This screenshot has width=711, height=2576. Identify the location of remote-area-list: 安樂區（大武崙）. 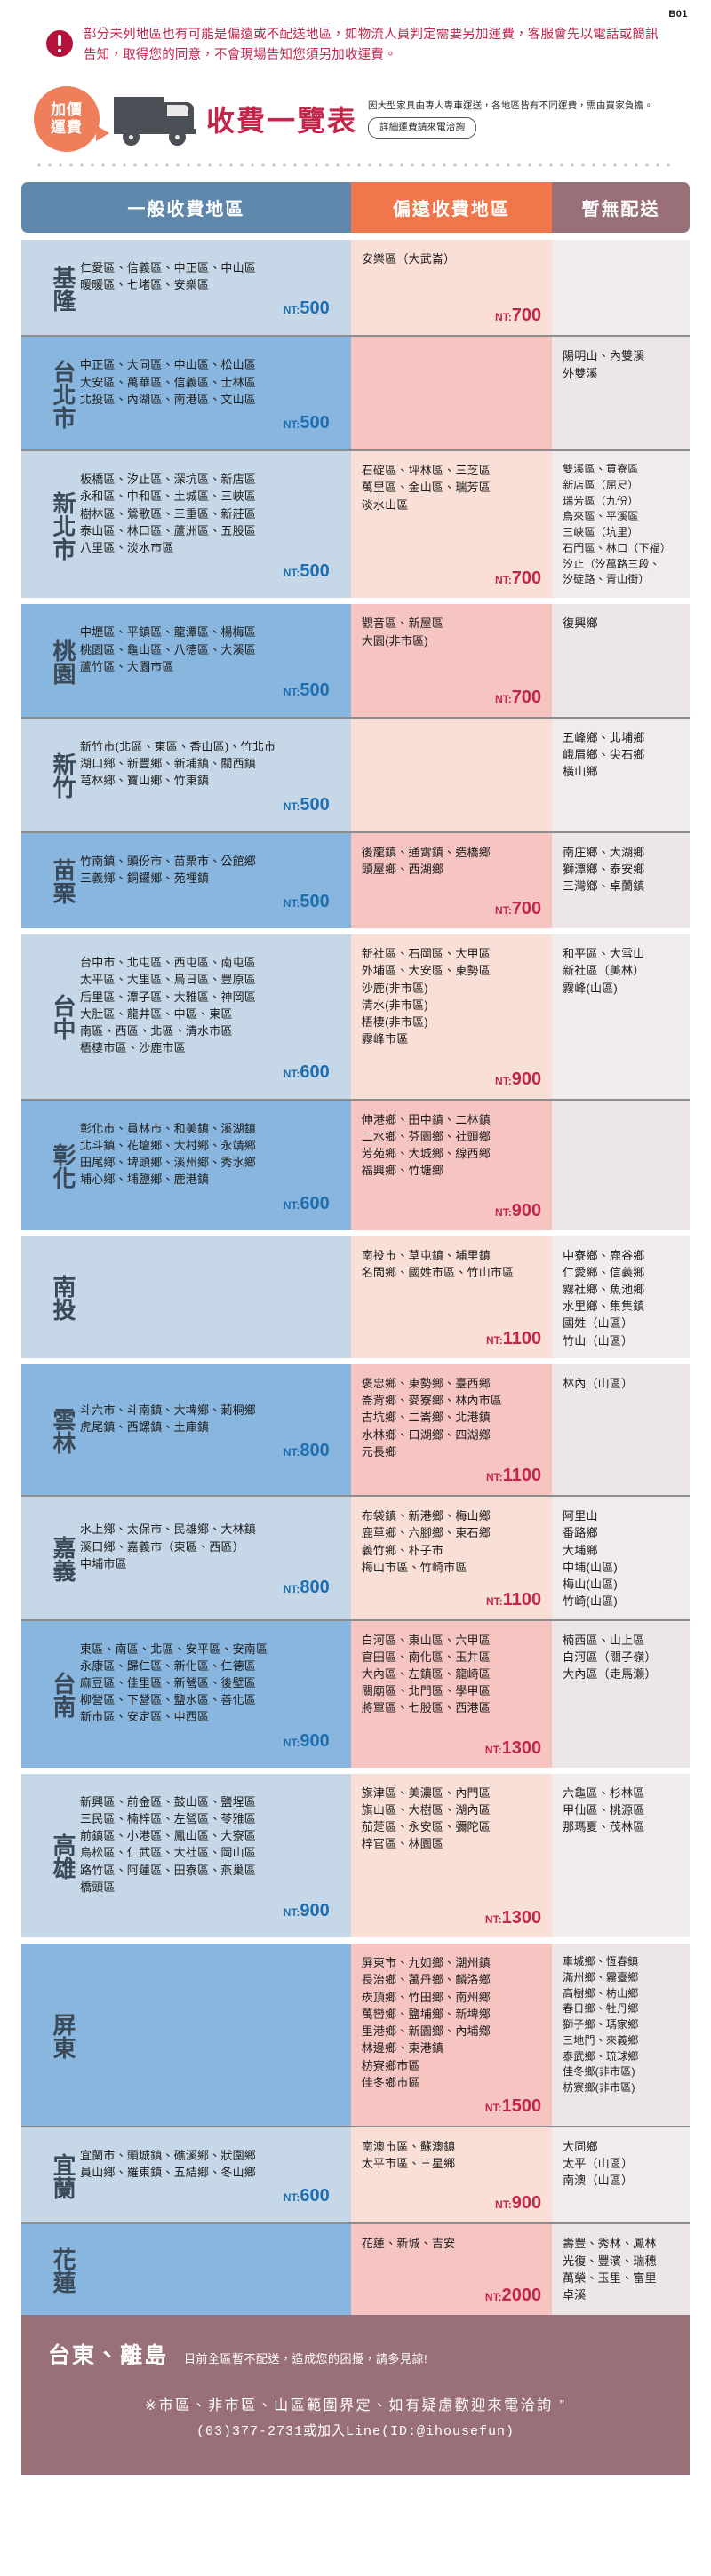
(408, 258).